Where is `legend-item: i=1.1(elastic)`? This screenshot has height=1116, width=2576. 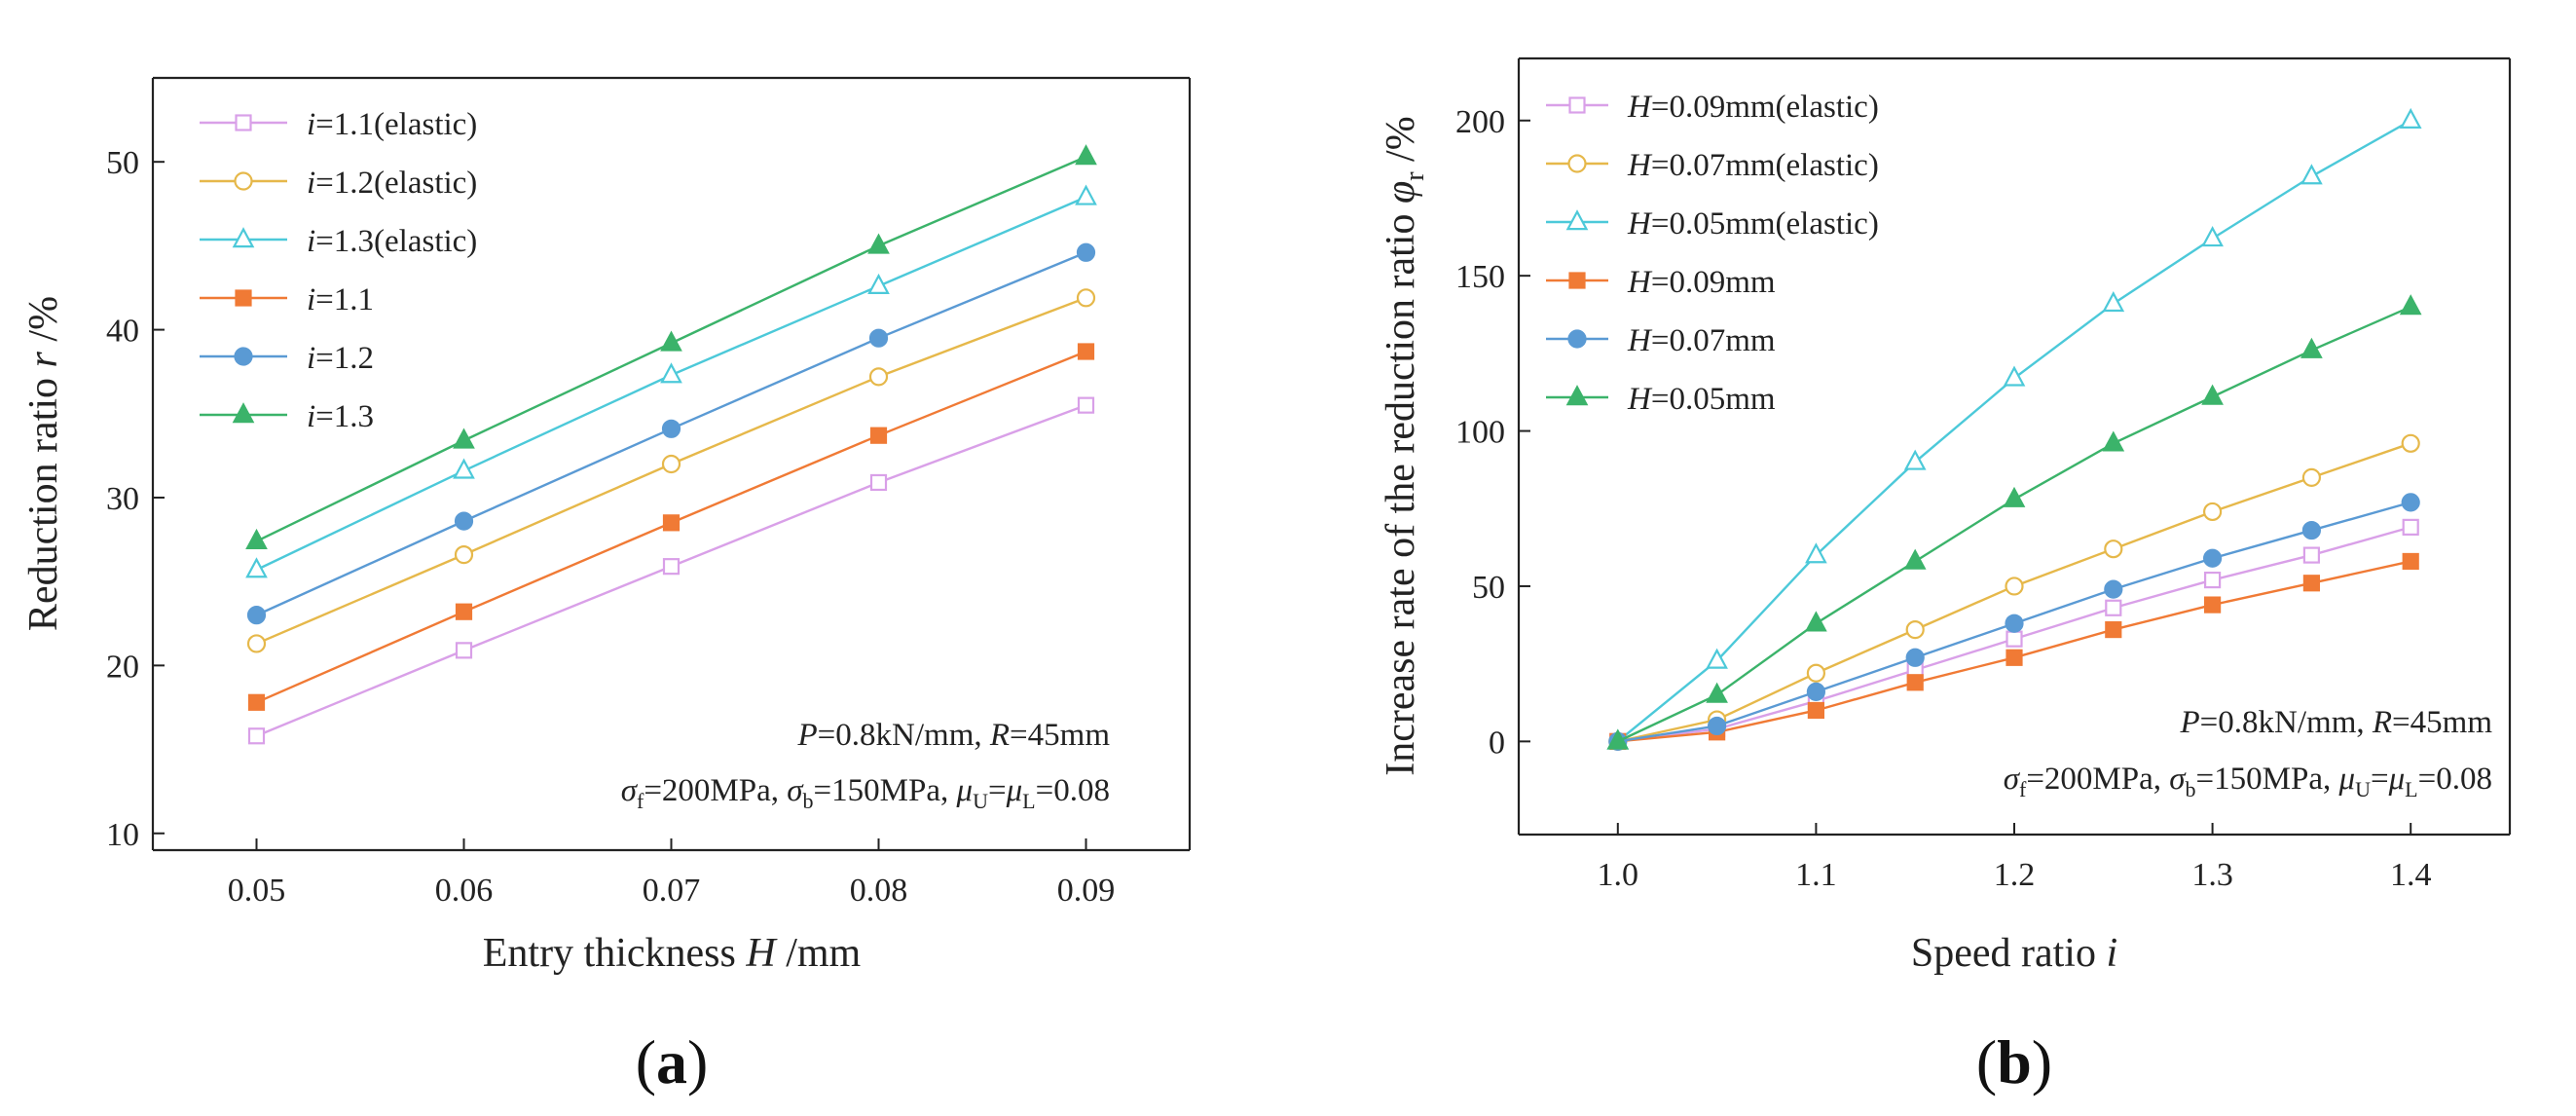
legend-item: i=1.1(elastic) is located at coordinates (338, 124).